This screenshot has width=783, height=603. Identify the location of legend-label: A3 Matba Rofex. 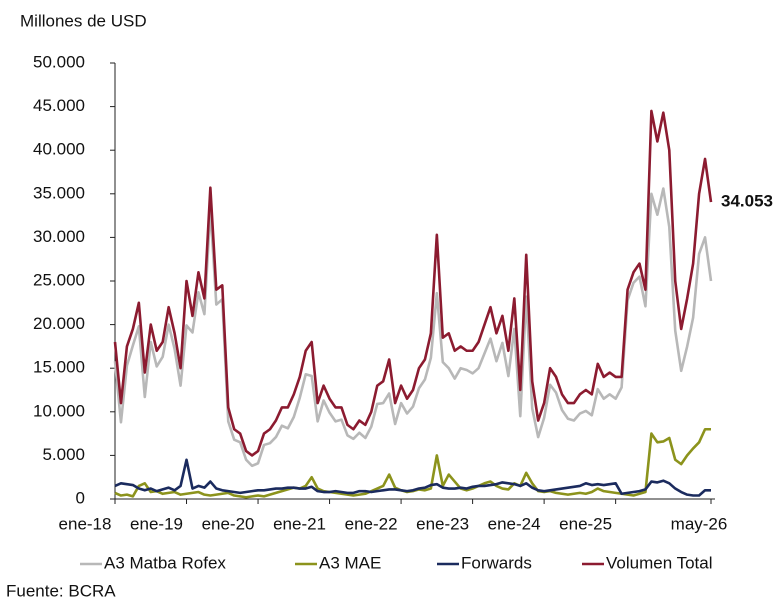
(165, 562).